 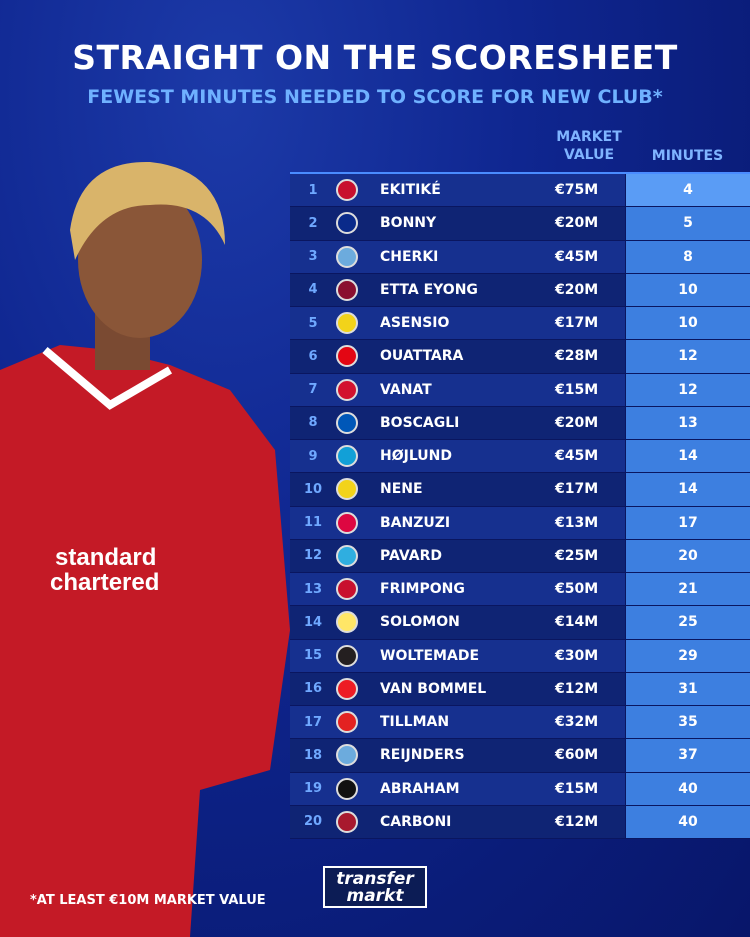 I want to click on minutes: 37, so click(x=687, y=755).